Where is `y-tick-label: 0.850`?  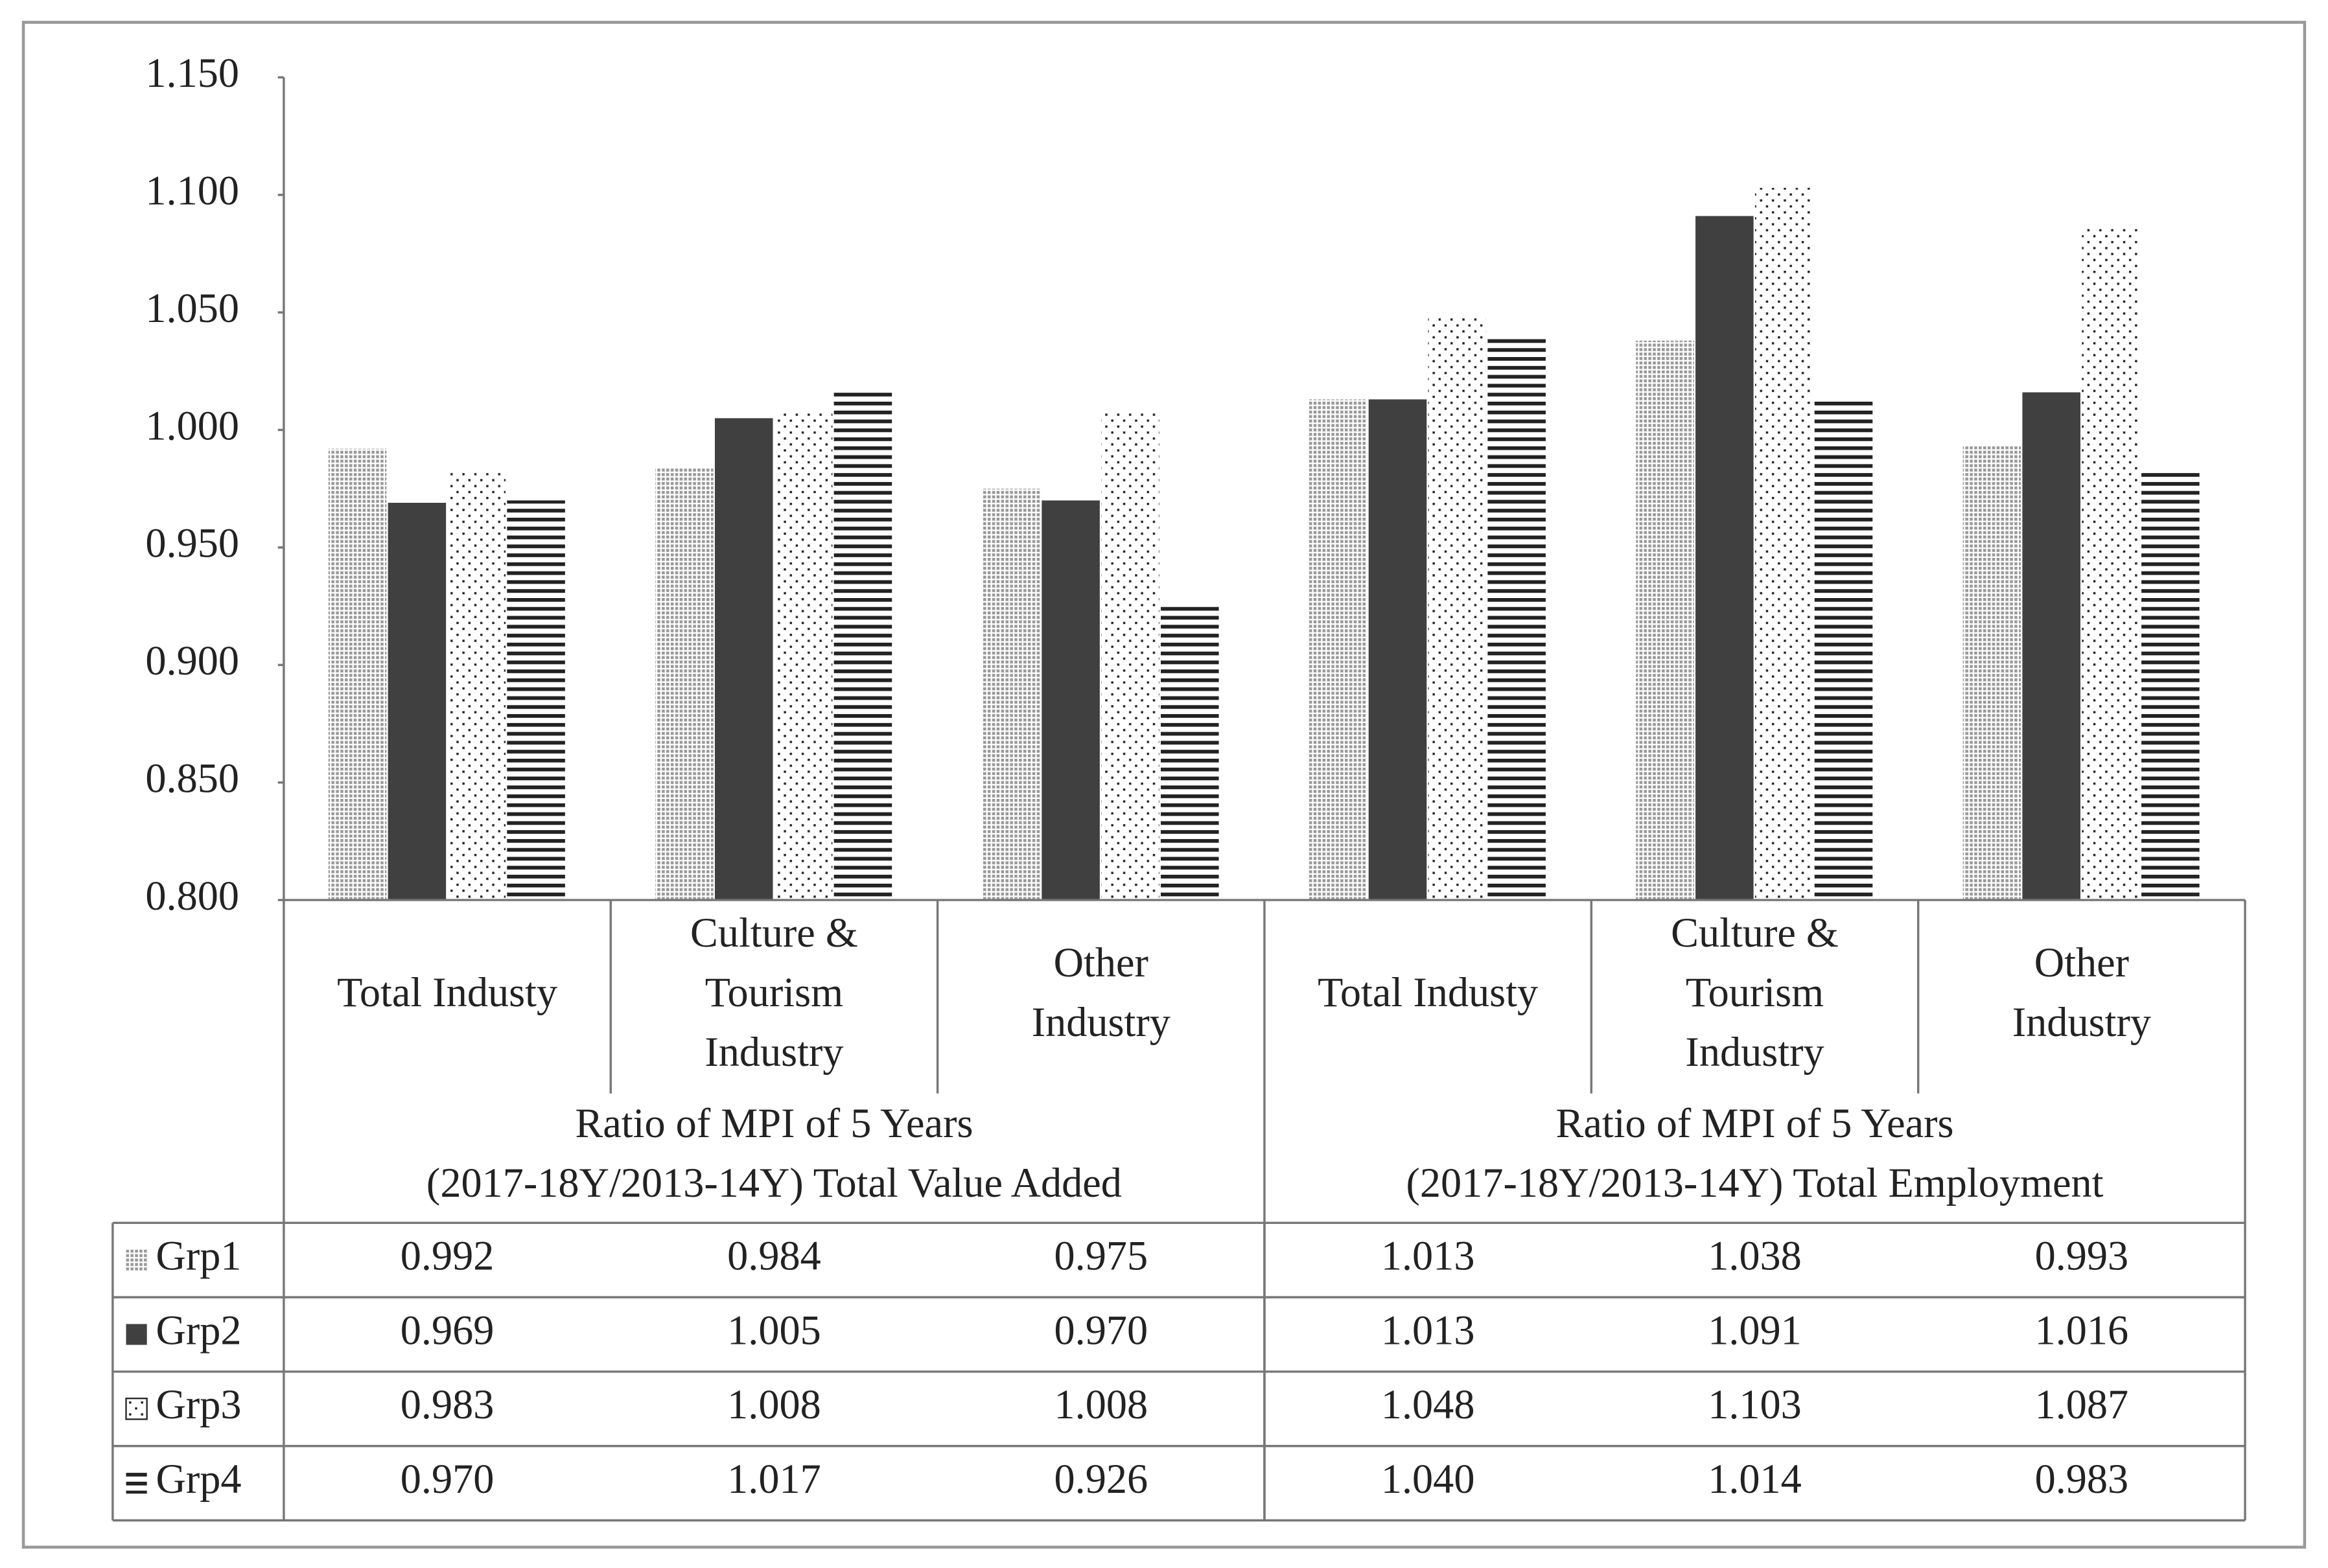
y-tick-label: 0.850 is located at coordinates (192, 778).